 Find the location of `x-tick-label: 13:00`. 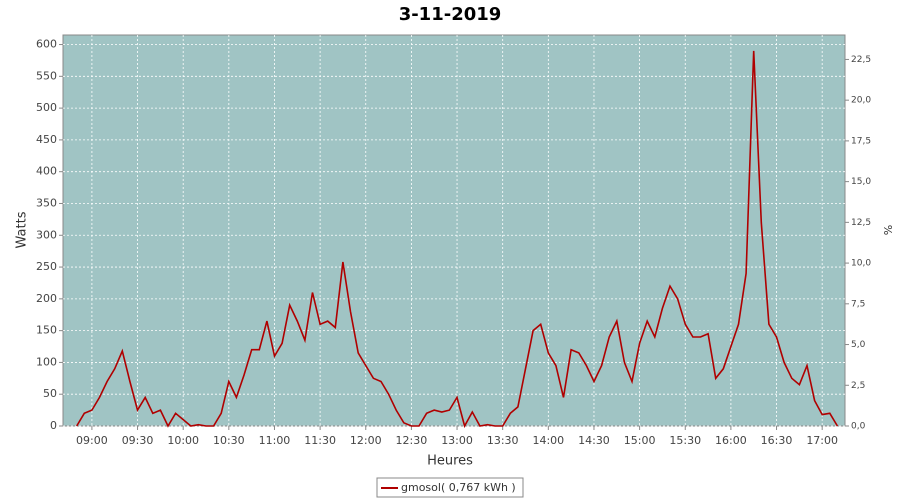

x-tick-label: 13:00 is located at coordinates (457, 440).